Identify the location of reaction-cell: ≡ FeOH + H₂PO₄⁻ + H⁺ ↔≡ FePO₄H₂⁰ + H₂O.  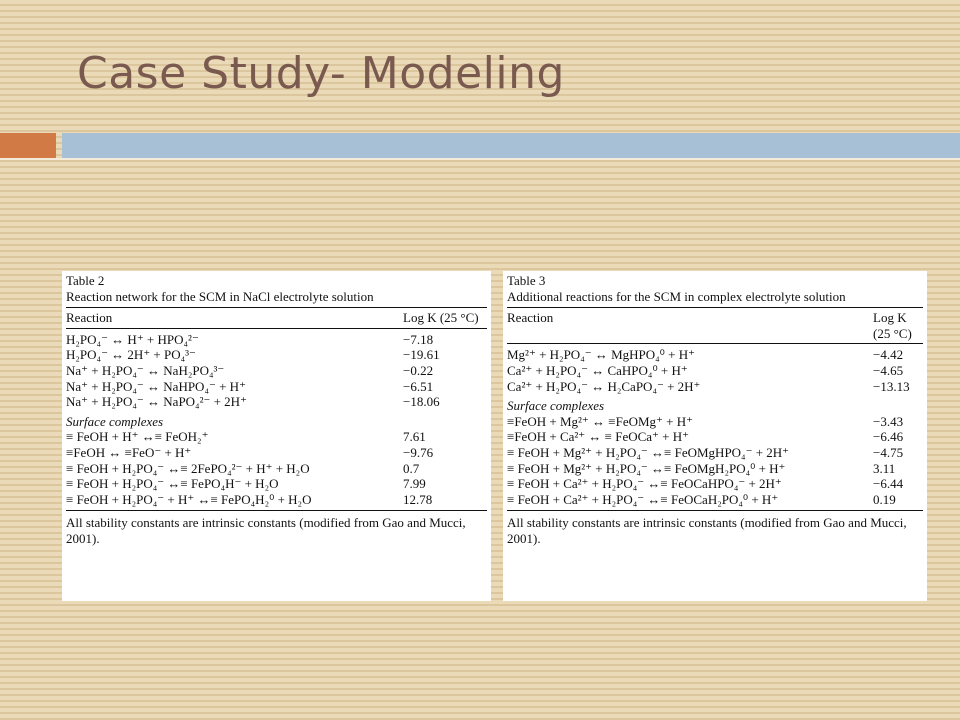
(189, 499).